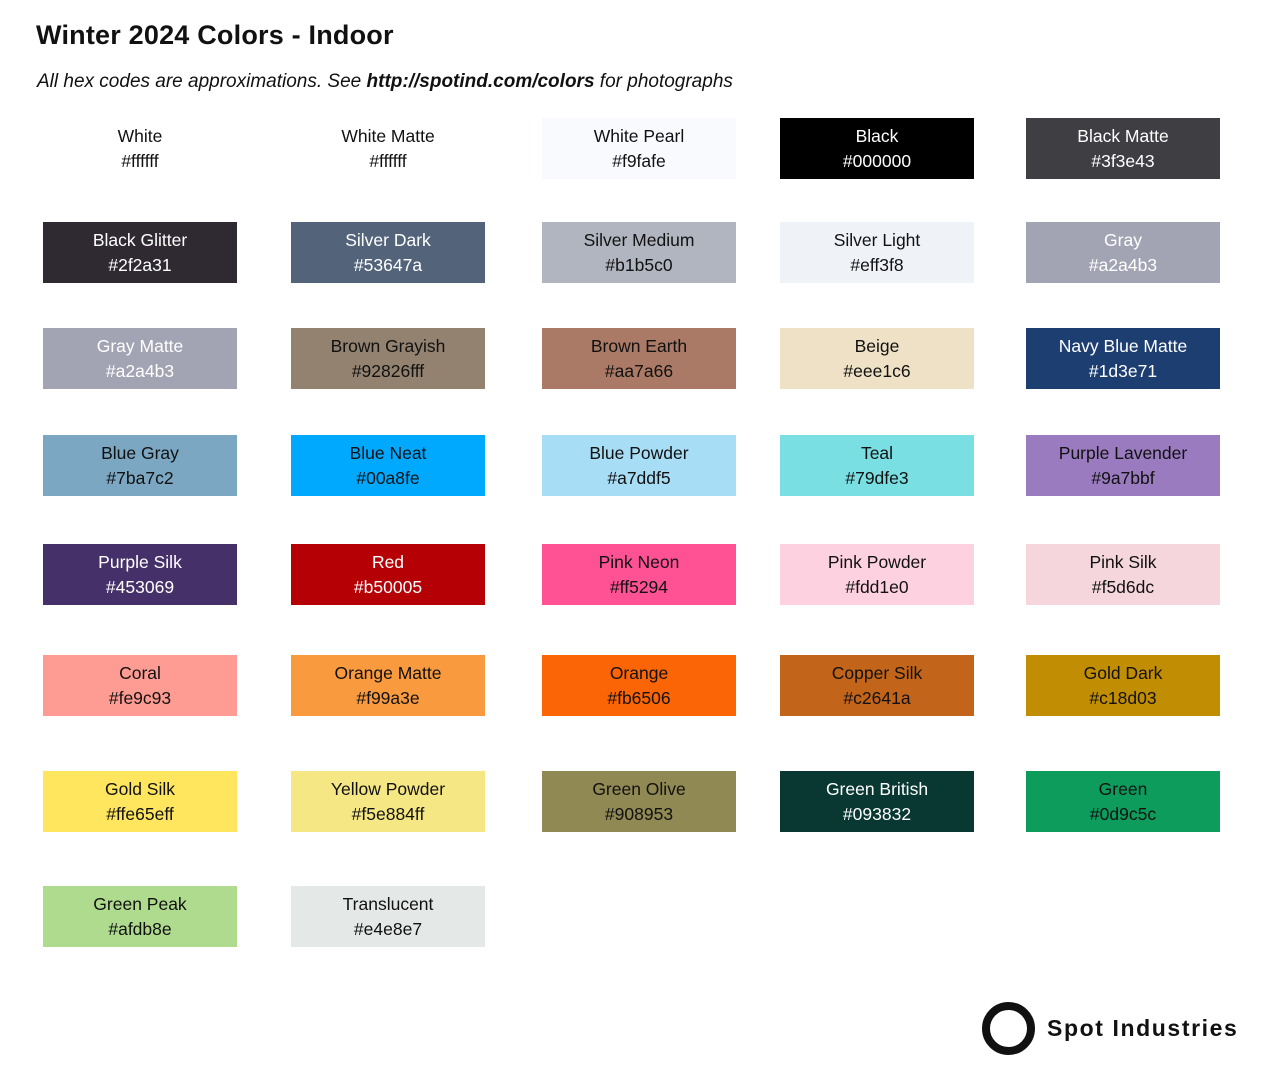 The width and height of the screenshot is (1280, 1080). I want to click on color-swatch: Black Matte #3f3e43, so click(1123, 148).